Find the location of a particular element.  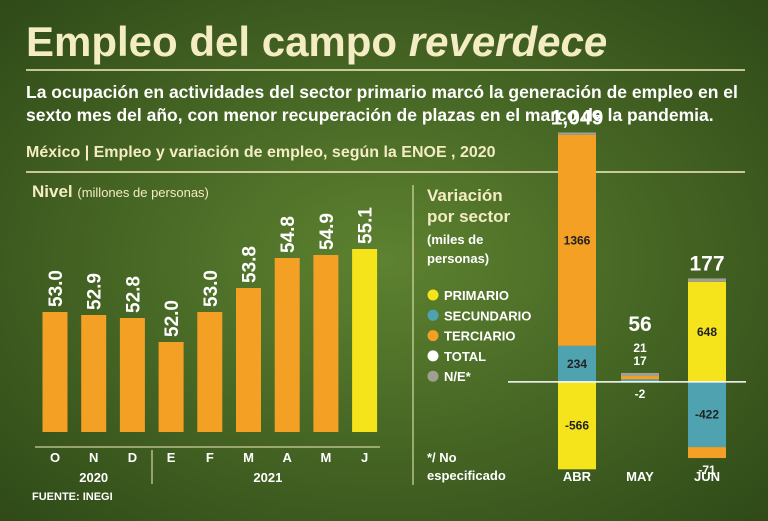

footnote: especificado is located at coordinates (466, 475).